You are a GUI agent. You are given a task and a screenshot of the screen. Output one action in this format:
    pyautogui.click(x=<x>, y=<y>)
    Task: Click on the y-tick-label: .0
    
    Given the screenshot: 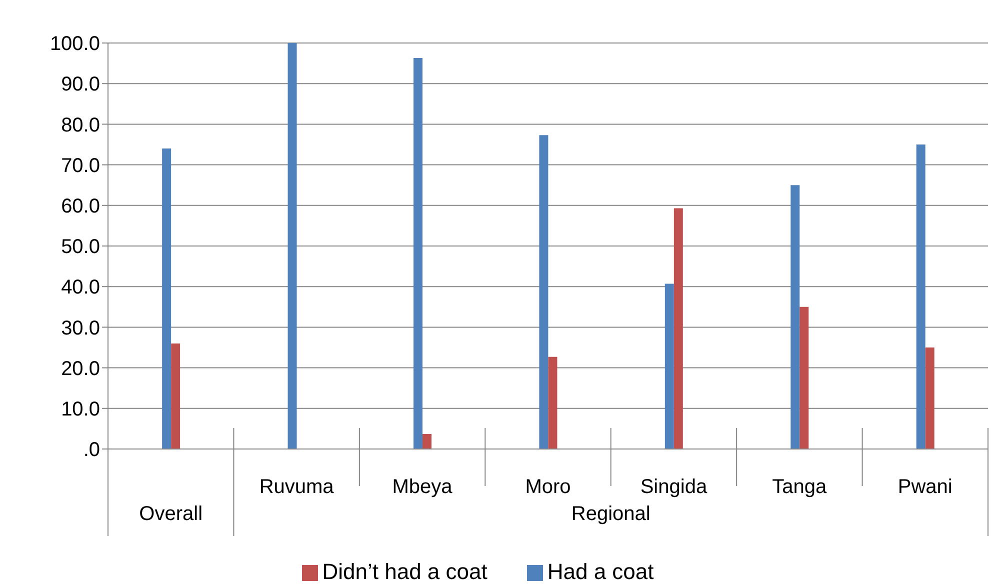 What is the action you would take?
    pyautogui.click(x=91, y=450)
    